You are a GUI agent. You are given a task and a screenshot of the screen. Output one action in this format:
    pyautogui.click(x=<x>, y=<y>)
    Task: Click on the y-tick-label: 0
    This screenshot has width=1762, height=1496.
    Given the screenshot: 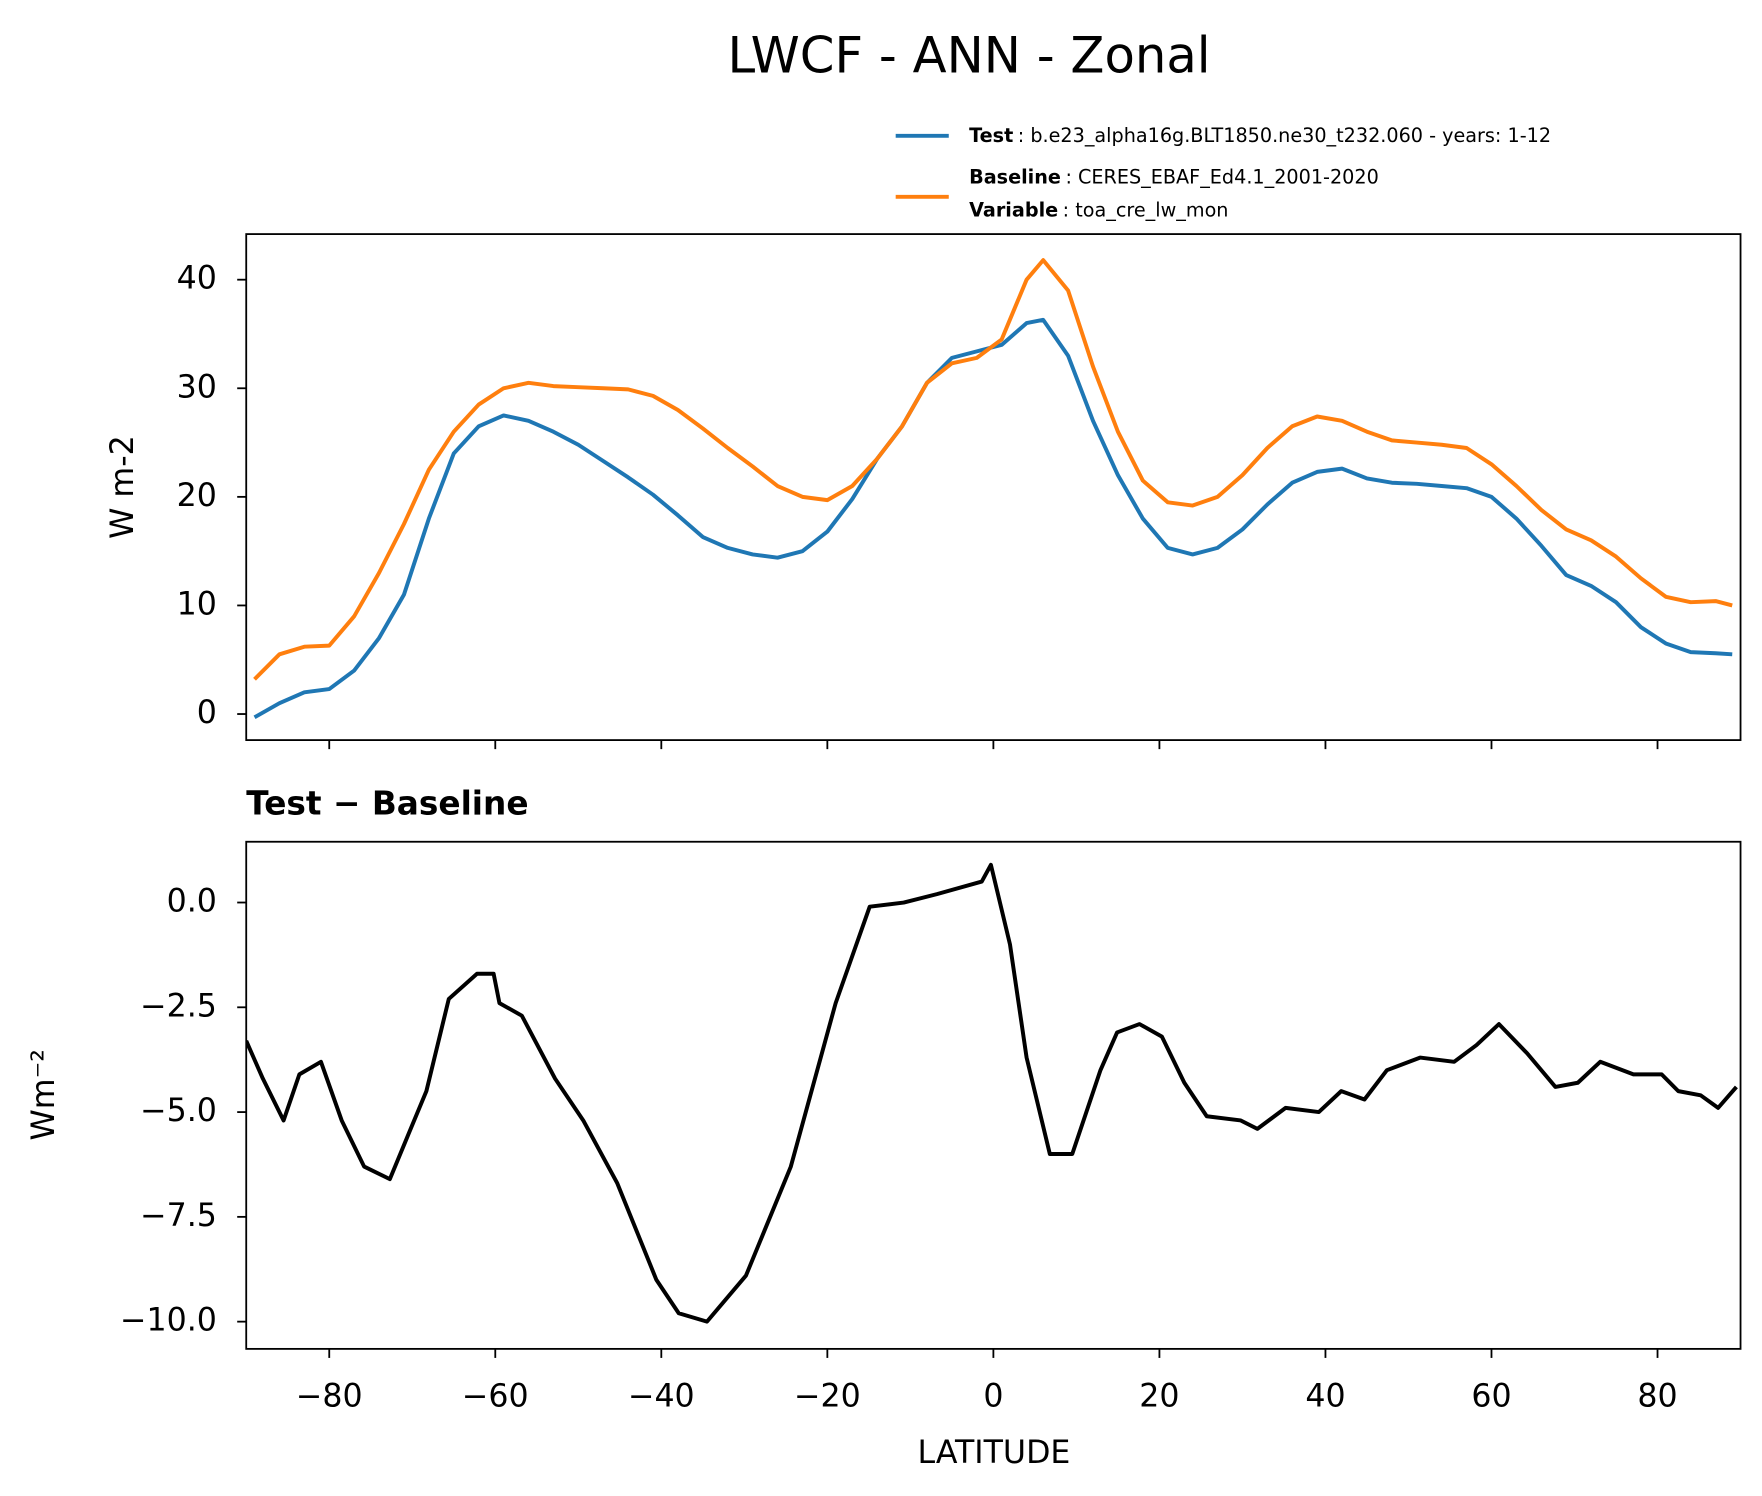 What is the action you would take?
    pyautogui.click(x=207, y=713)
    